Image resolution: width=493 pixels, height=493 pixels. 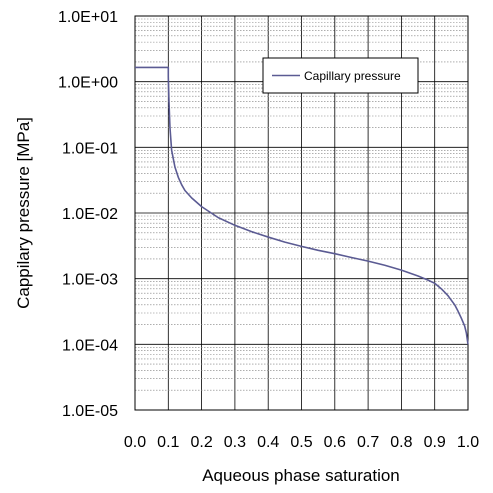 What do you see at coordinates (90, 280) in the screenshot?
I see `y-tick-label: 1.0E-03` at bounding box center [90, 280].